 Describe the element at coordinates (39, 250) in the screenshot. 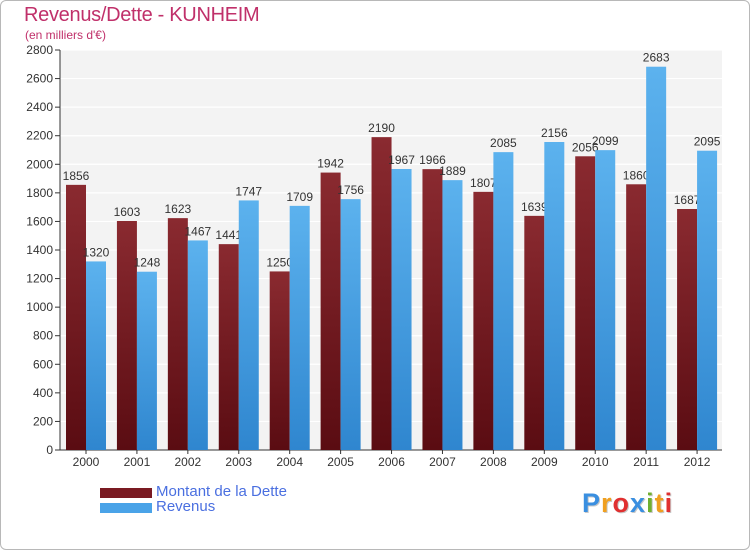

I see `y-tick-label: 1400` at that location.